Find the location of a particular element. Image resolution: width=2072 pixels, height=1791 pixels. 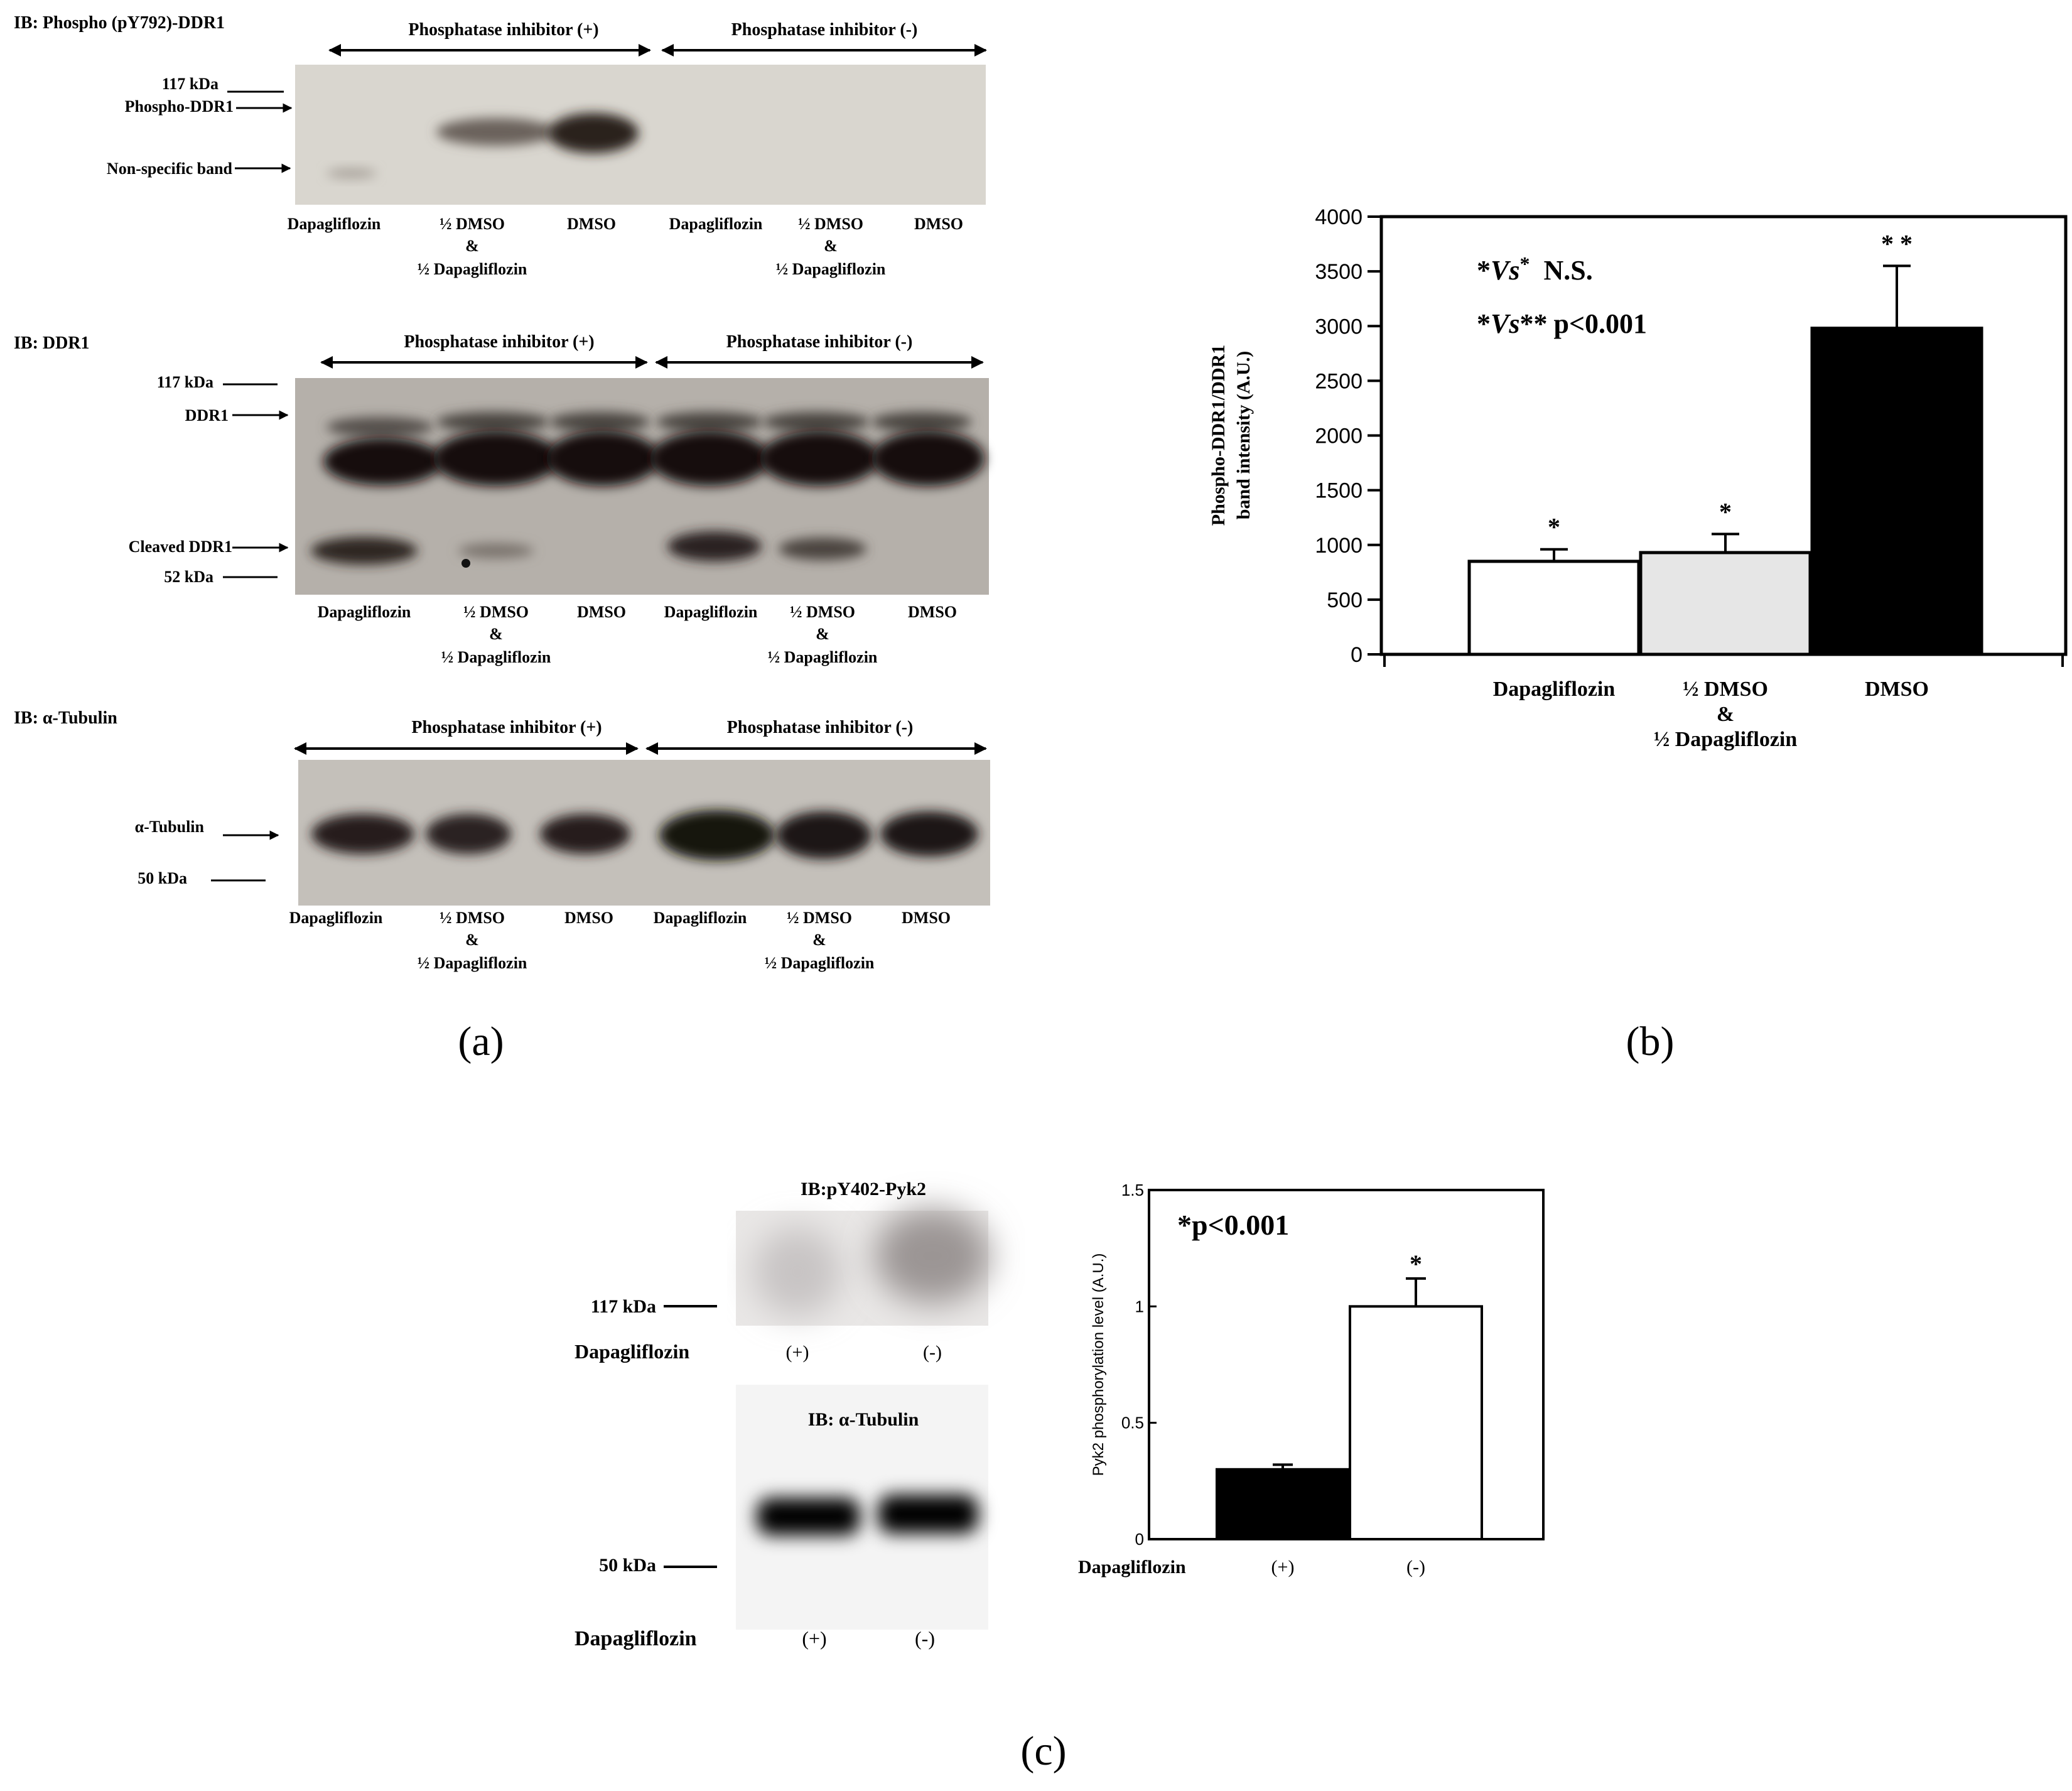

y-tick-label: 2000 is located at coordinates (1338, 436).